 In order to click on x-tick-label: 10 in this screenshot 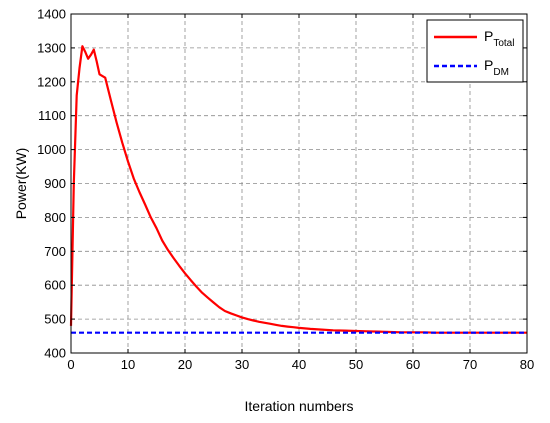, I will do `click(128, 364)`.